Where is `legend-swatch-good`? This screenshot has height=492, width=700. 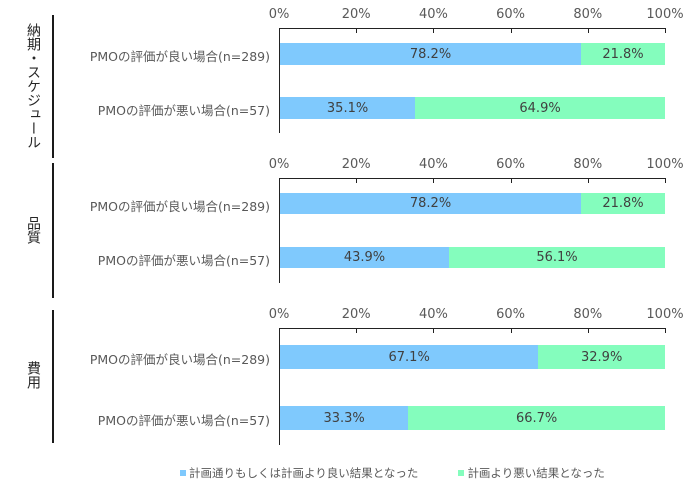 legend-swatch-good is located at coordinates (183, 473).